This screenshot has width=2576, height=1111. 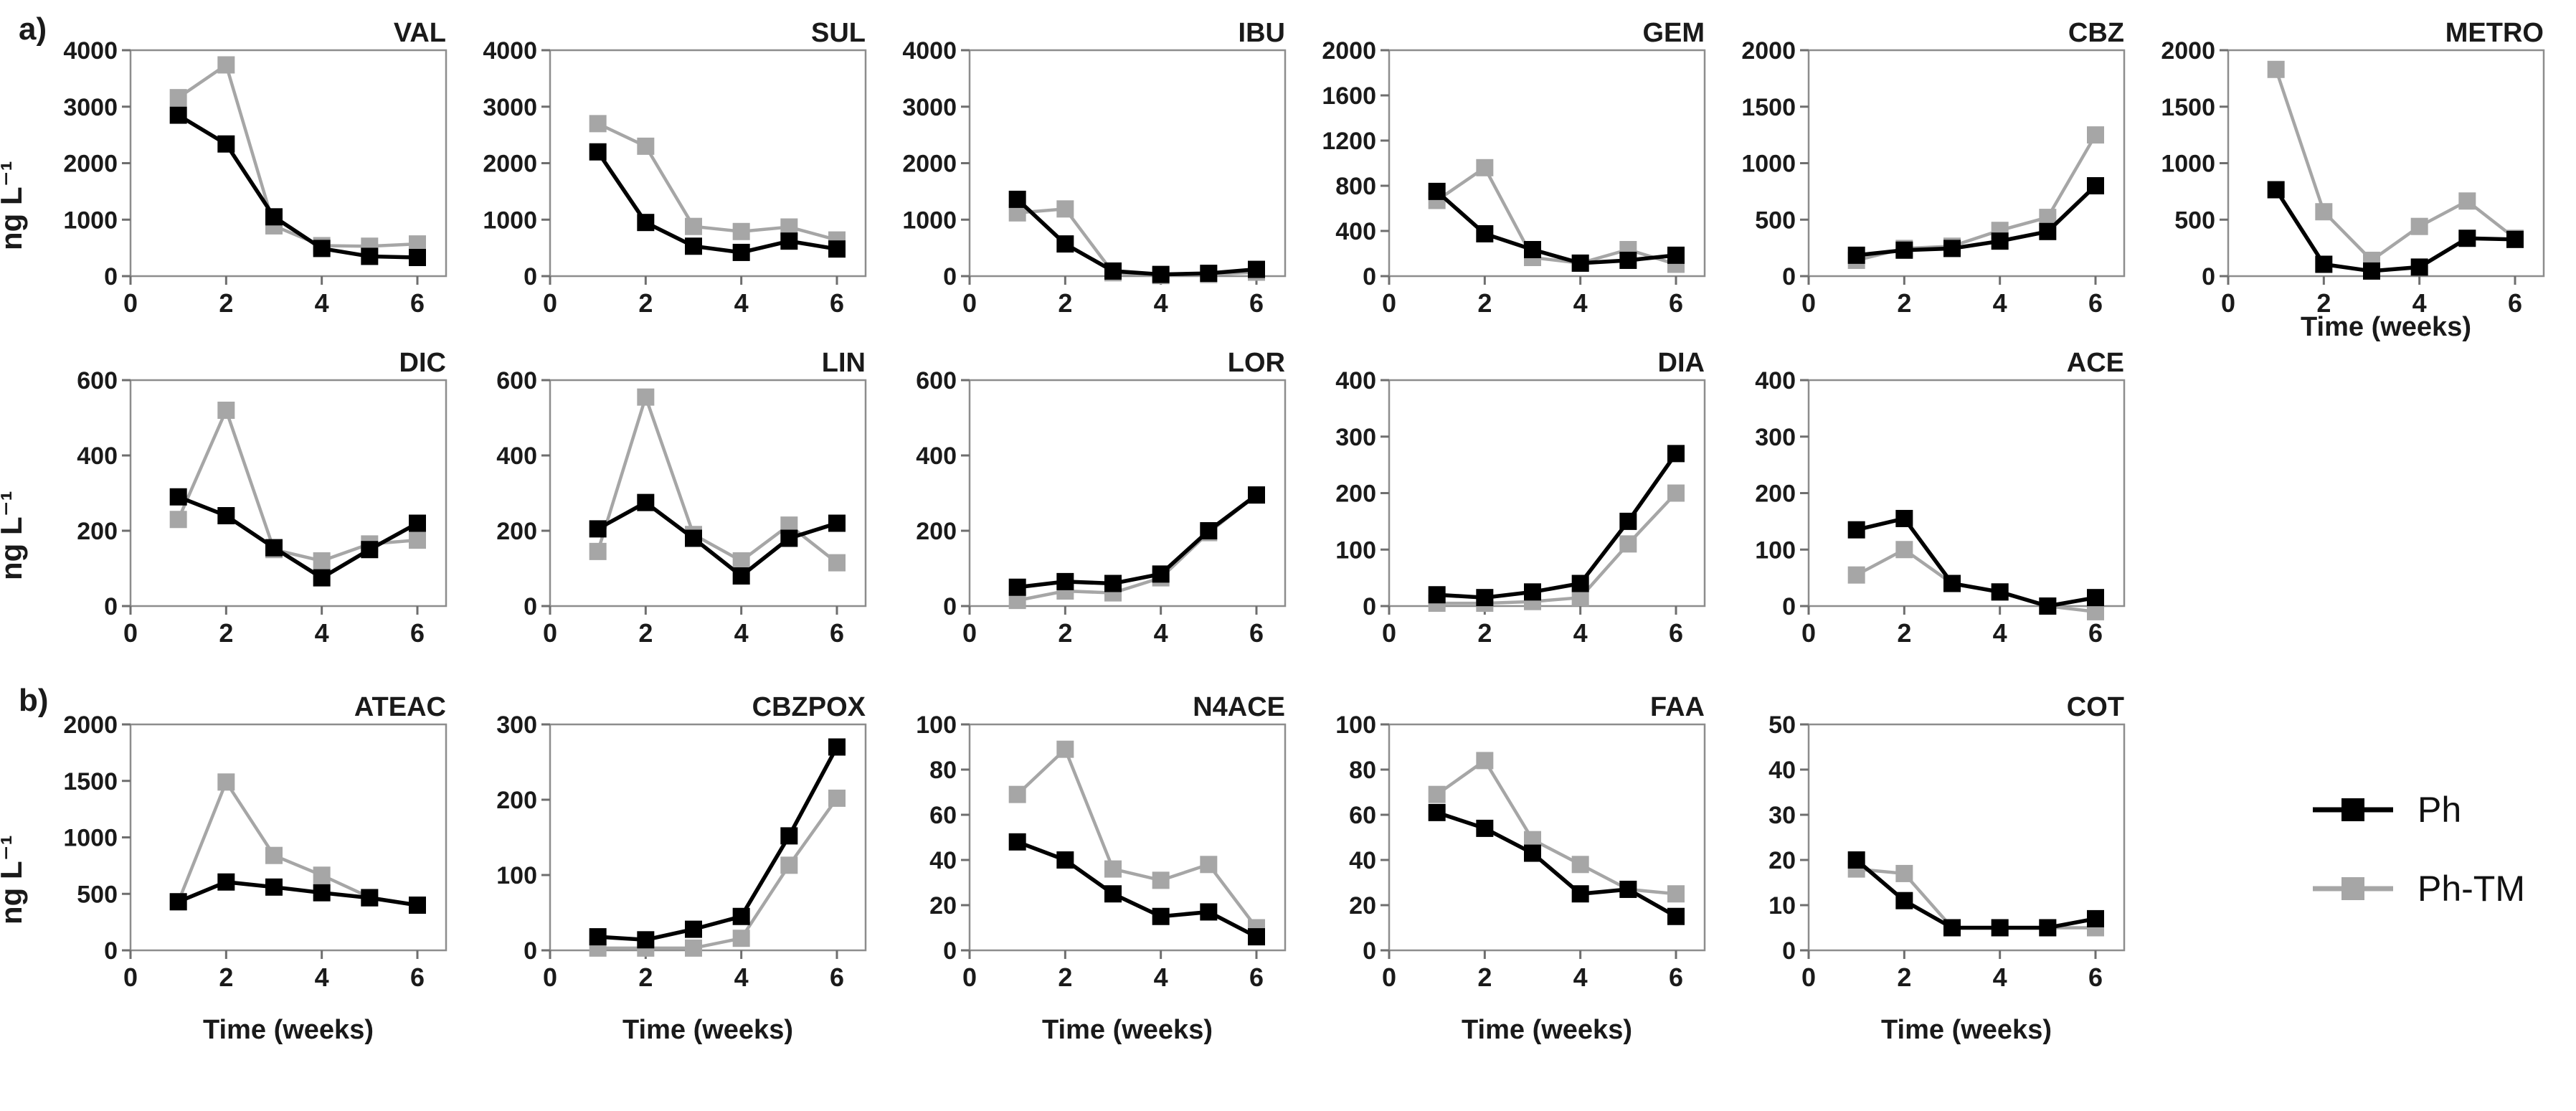 What do you see at coordinates (255, 869) in the screenshot?
I see `chart-ATEAC: 0 500 1000 1500 2000 0 2 4 6 ATEAC Time (weeks)` at bounding box center [255, 869].